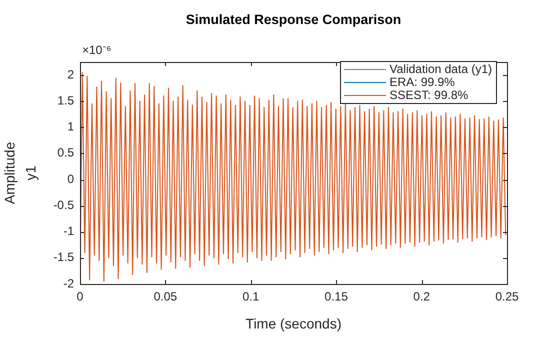 Image resolution: width=560 pixels, height=337 pixels. Describe the element at coordinates (97, 50) in the screenshot. I see `text: ×10⁻⁶` at that location.